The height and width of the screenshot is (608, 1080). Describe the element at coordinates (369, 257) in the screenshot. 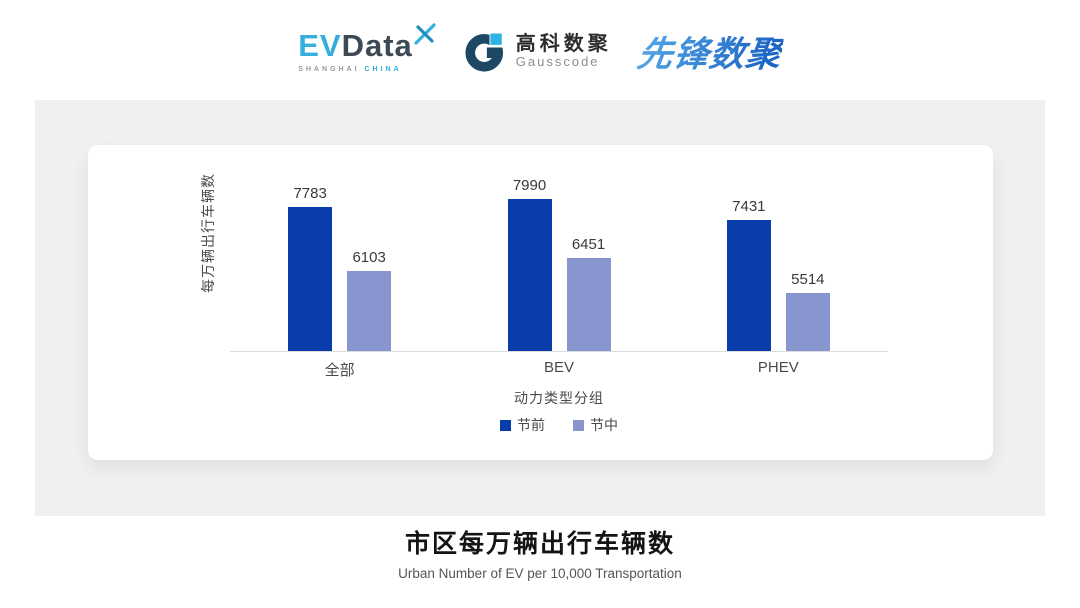

I see `bar-value-label: 6103` at that location.